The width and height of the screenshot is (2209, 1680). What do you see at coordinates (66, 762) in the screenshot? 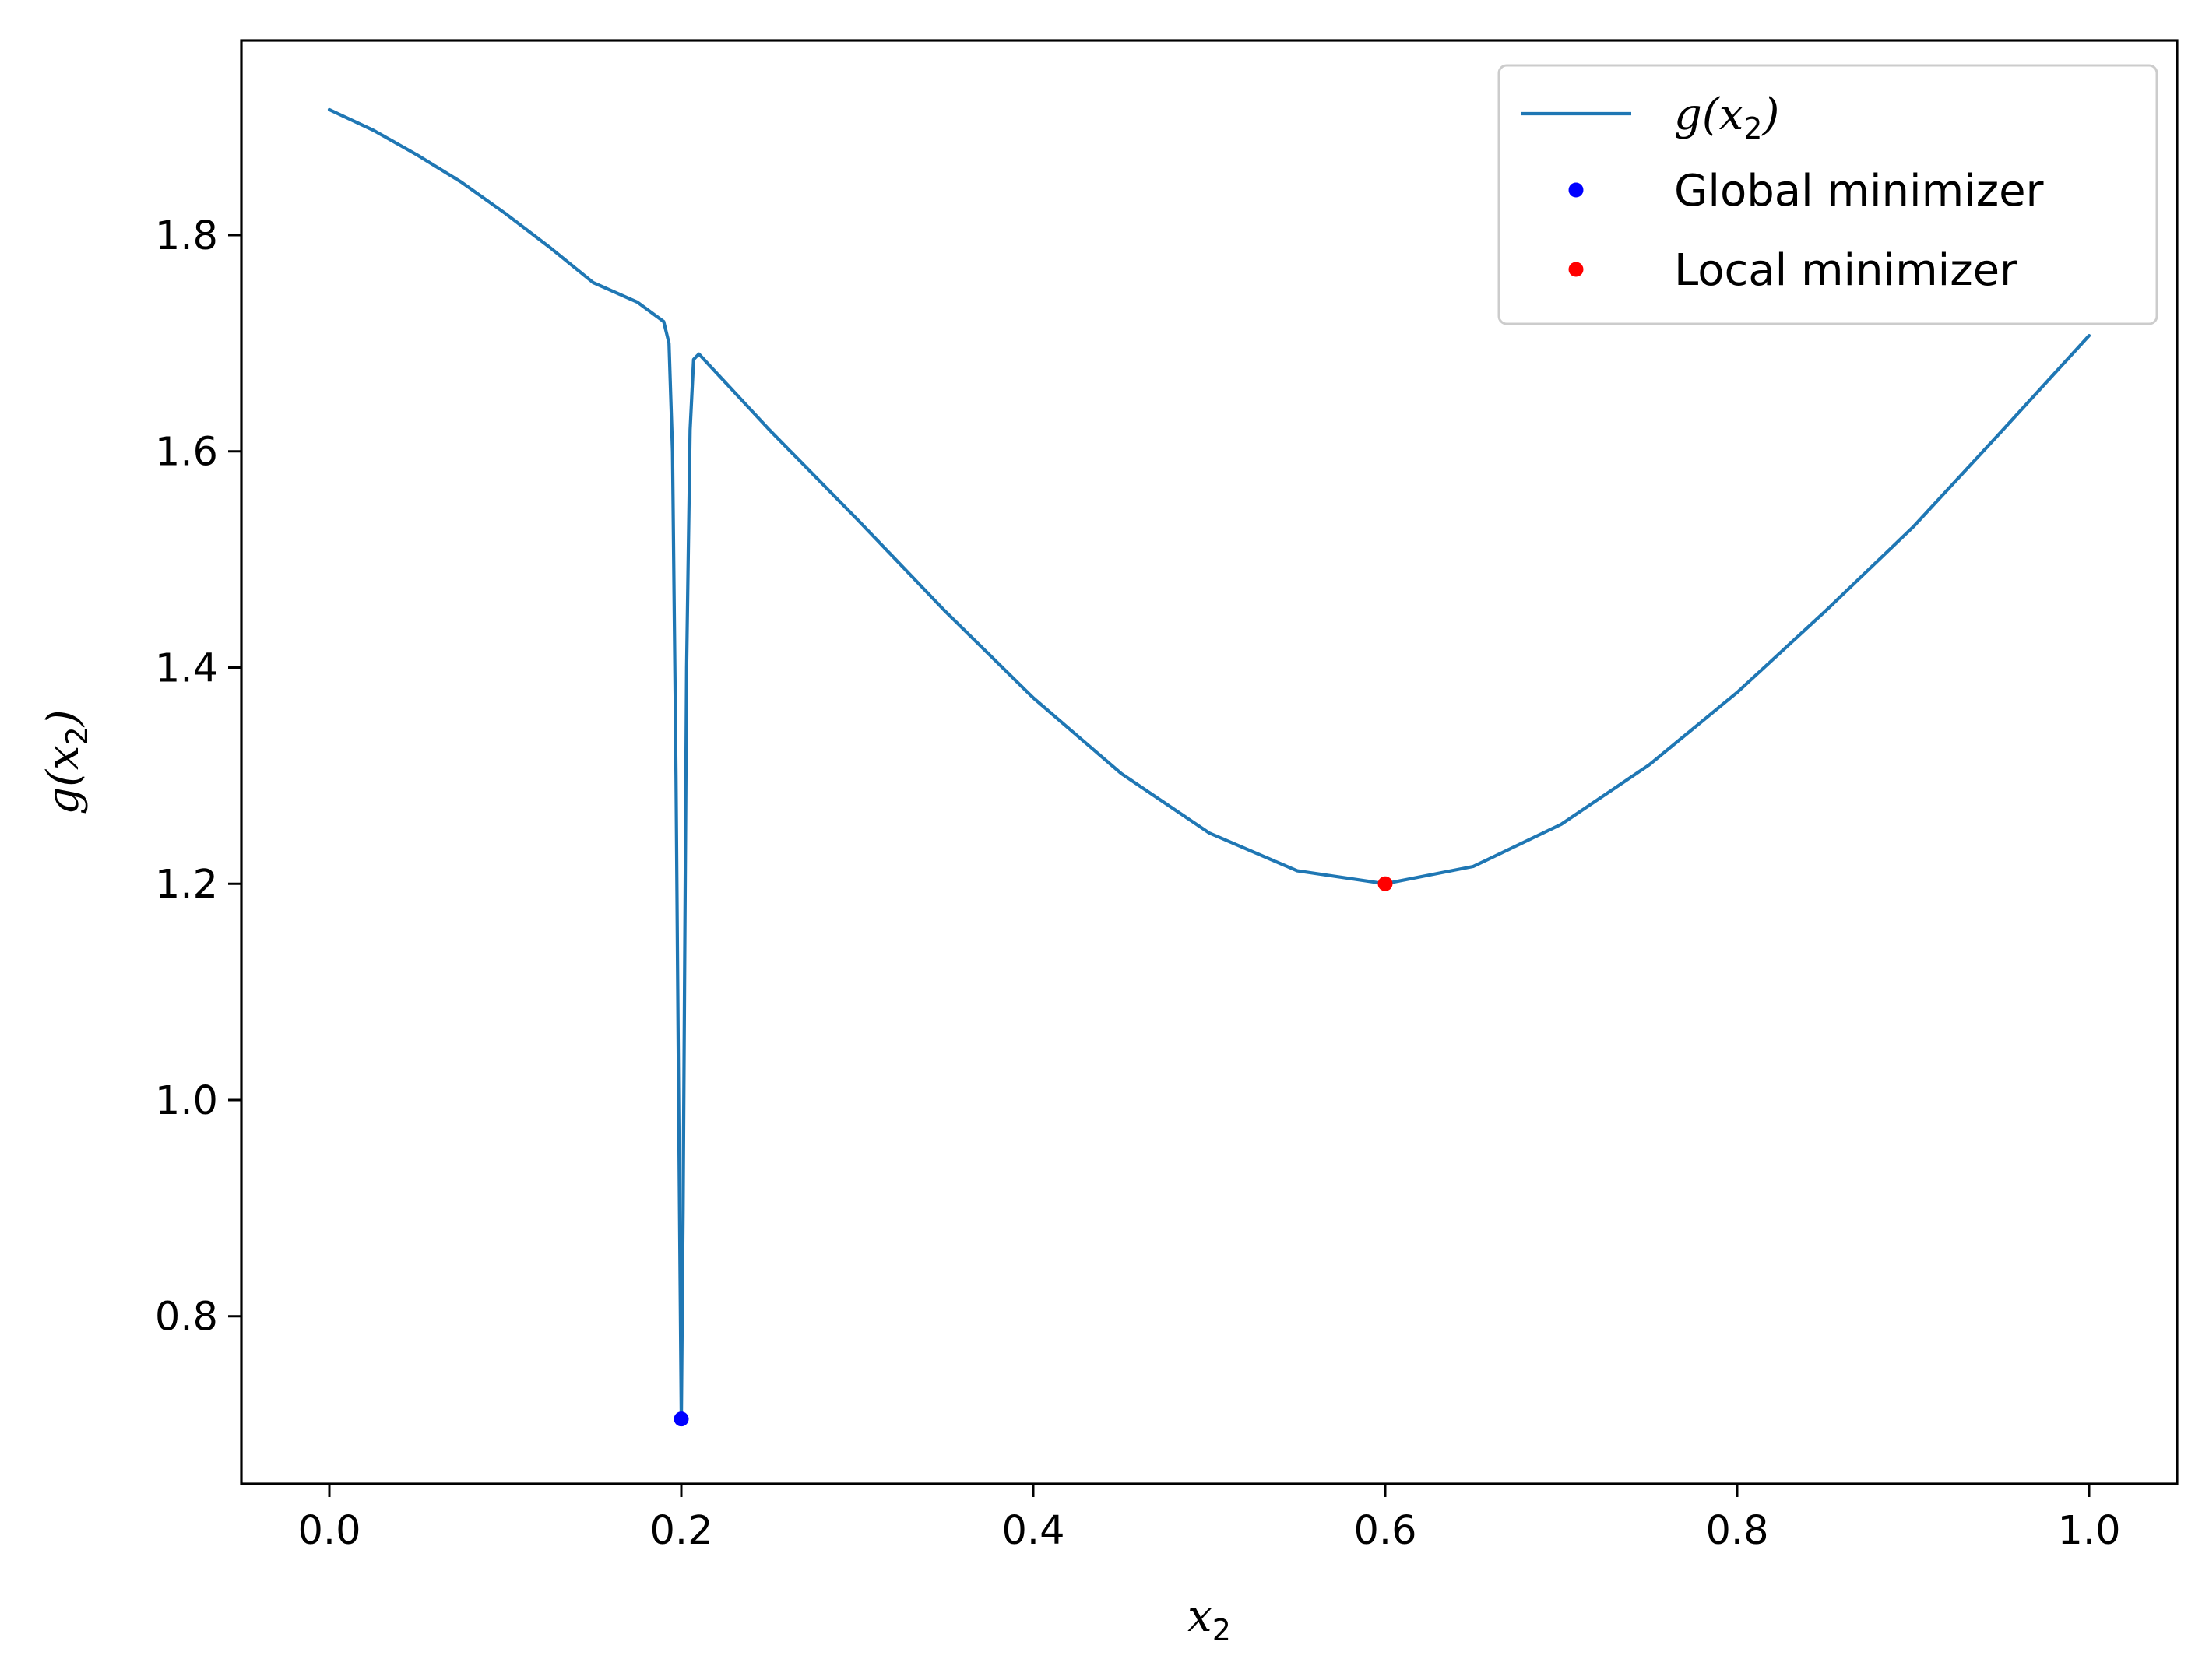
I see `y-axis-label: g(x2)` at bounding box center [66, 762].